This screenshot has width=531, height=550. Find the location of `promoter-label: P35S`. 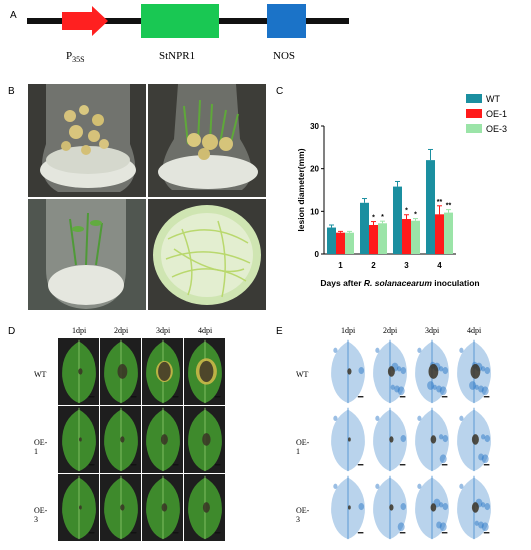

promoter-label: P35S is located at coordinates (75, 57).